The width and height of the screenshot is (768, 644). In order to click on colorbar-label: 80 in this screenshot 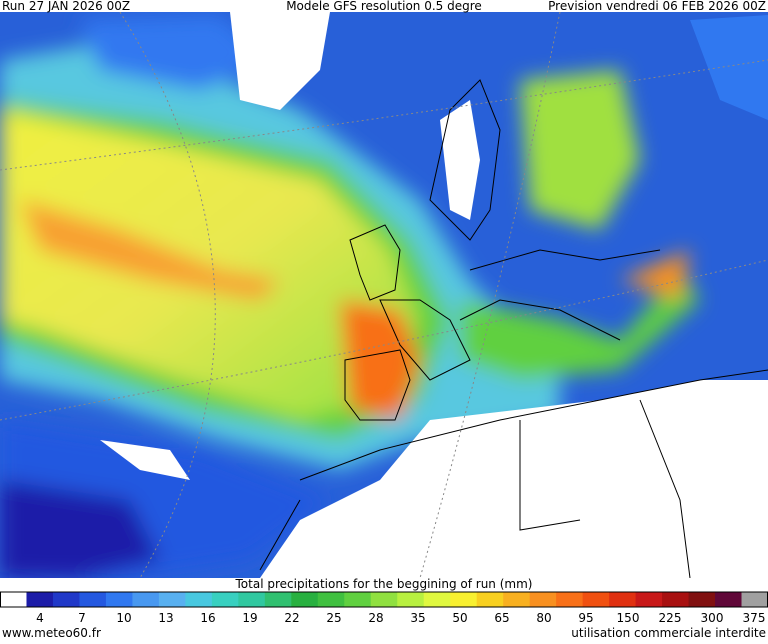, I will do `click(543, 618)`.